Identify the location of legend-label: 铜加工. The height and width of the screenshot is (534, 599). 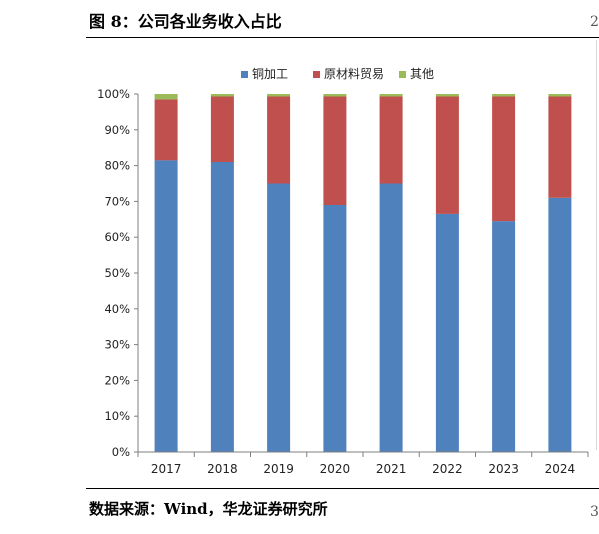
(270, 73).